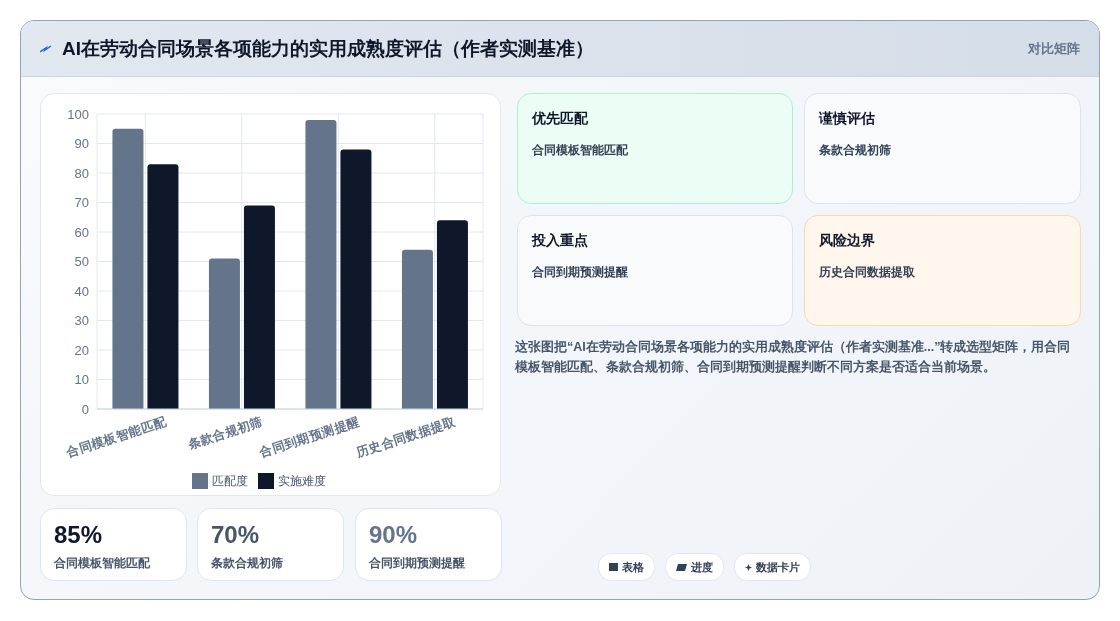 Image resolution: width=1120 pixels, height=621 pixels. Describe the element at coordinates (81, 232) in the screenshot. I see `y-tick-label: 60` at that location.